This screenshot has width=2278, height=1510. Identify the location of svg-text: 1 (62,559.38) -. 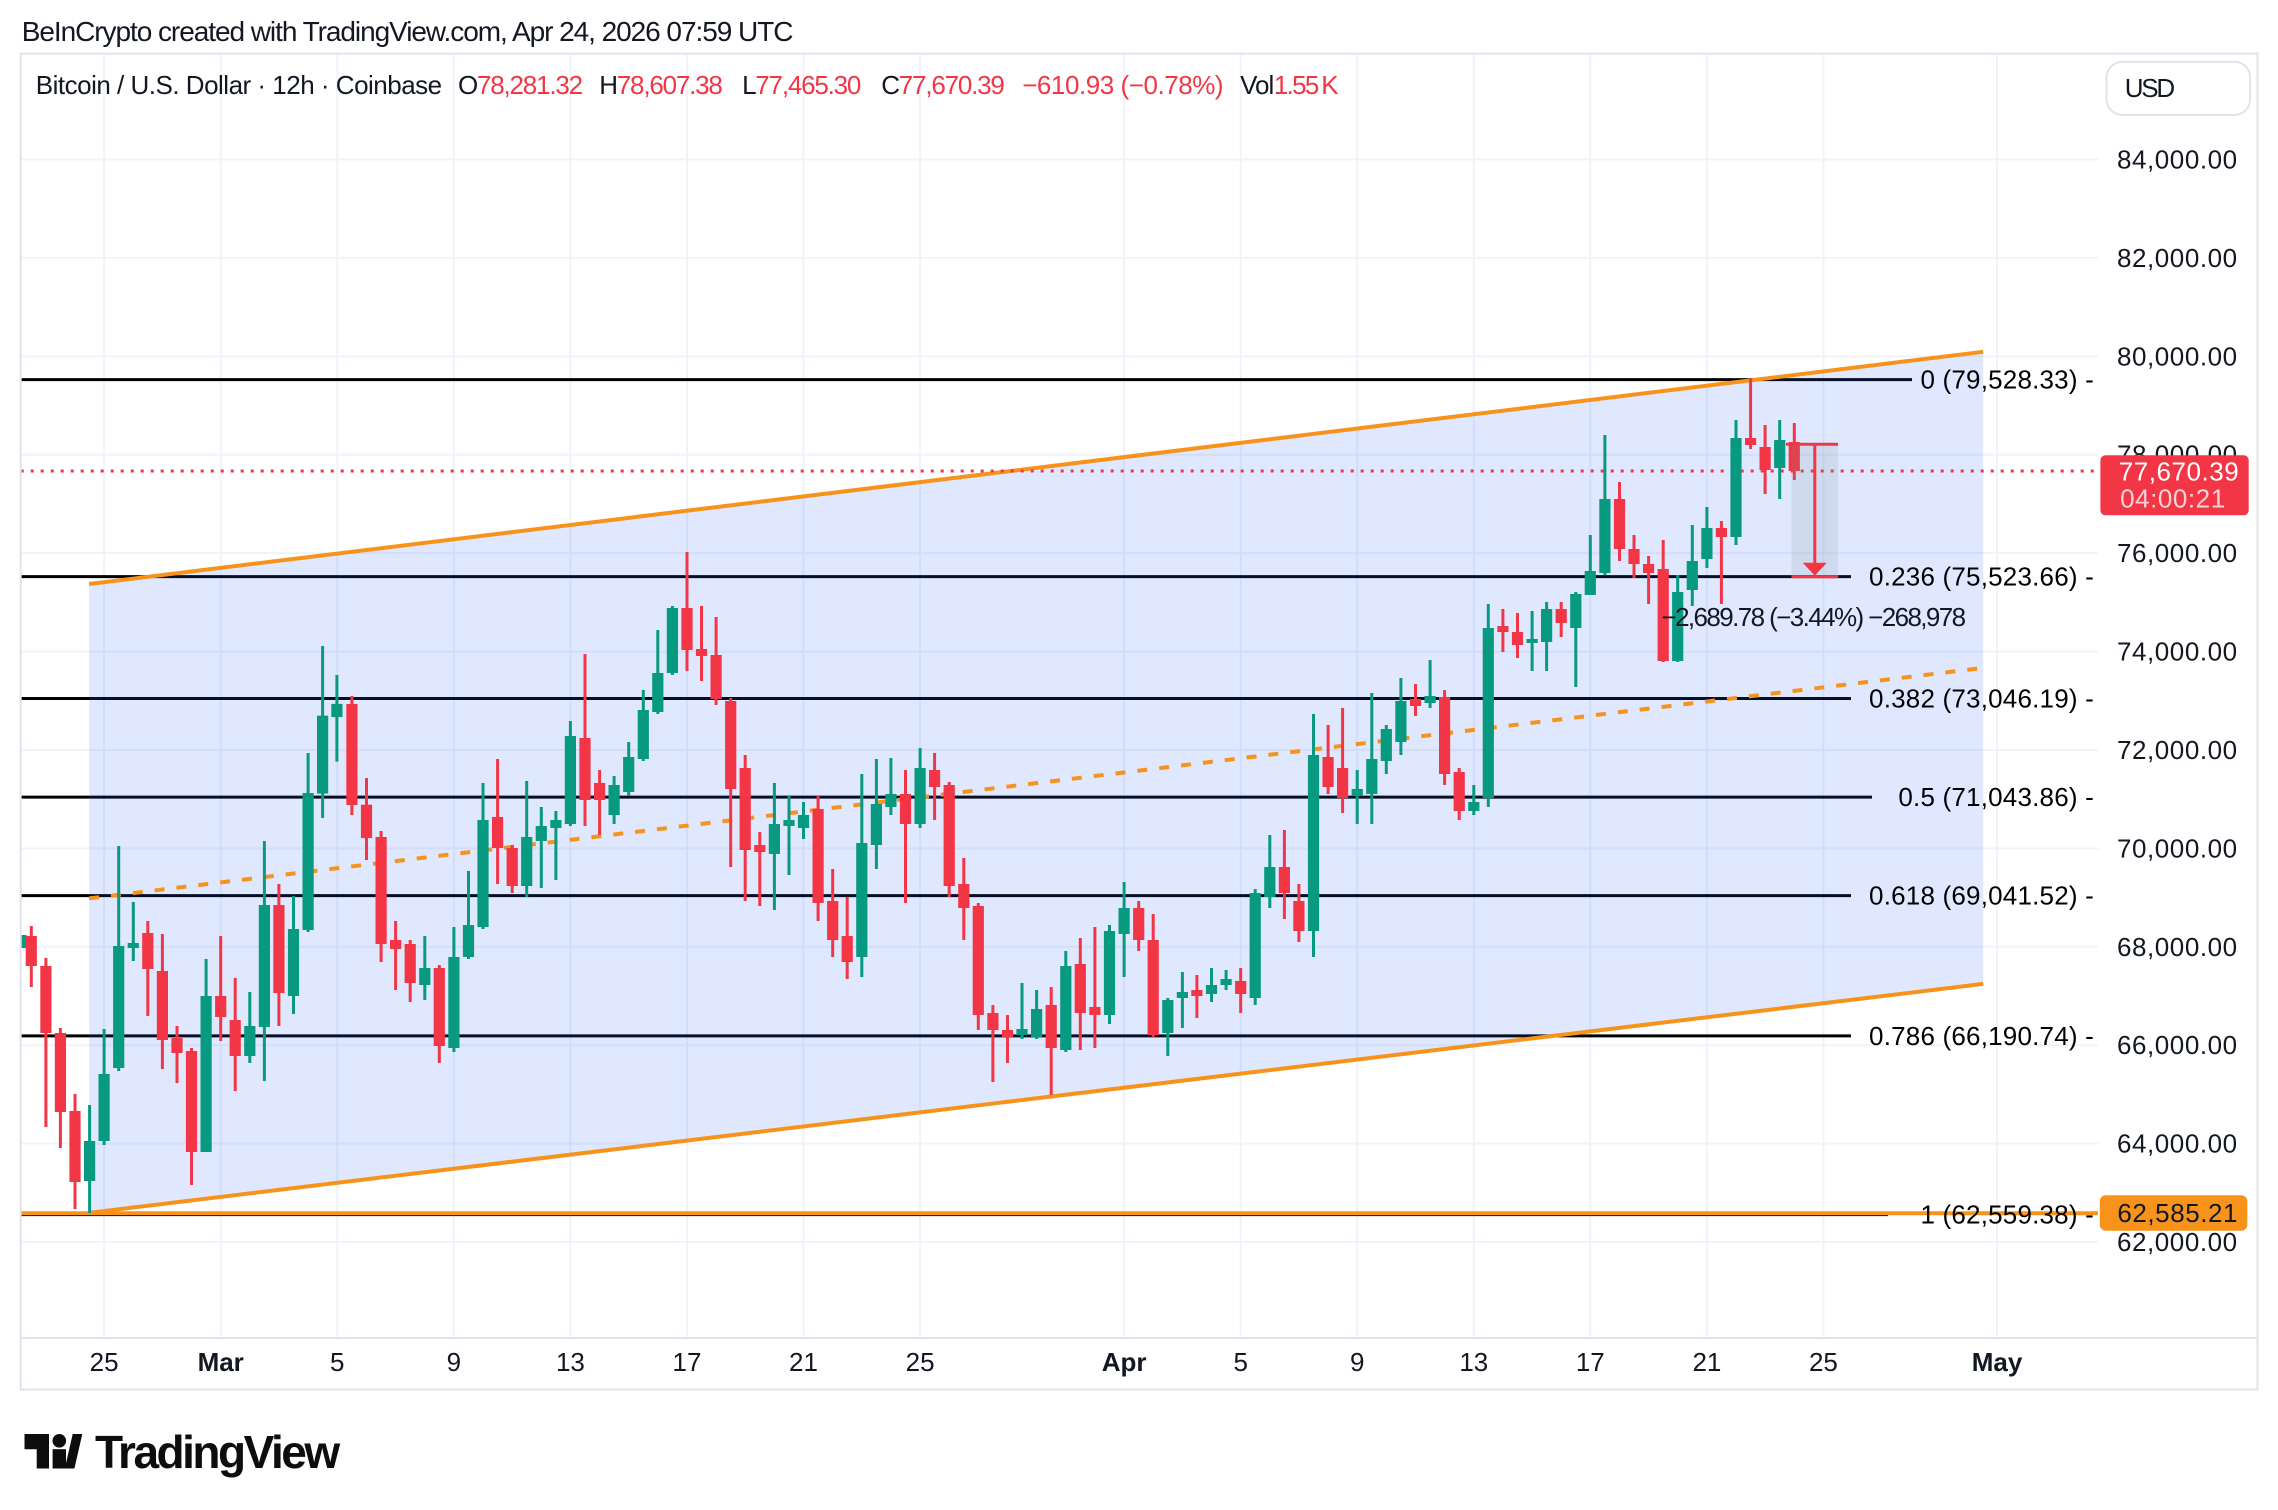
(2007, 1215).